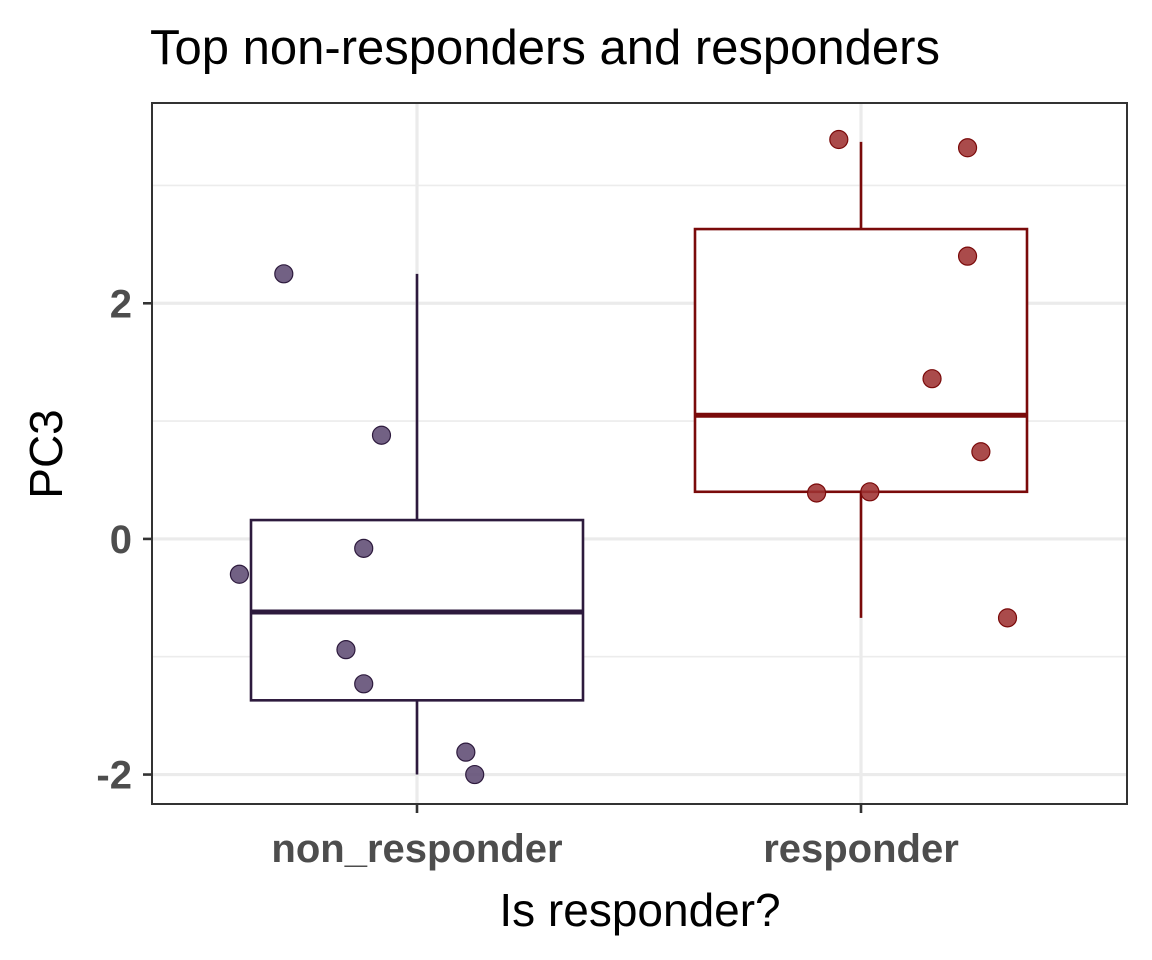 The width and height of the screenshot is (1152, 960). Describe the element at coordinates (545, 48) in the screenshot. I see `chart-title: Top non-responders and responders` at that location.